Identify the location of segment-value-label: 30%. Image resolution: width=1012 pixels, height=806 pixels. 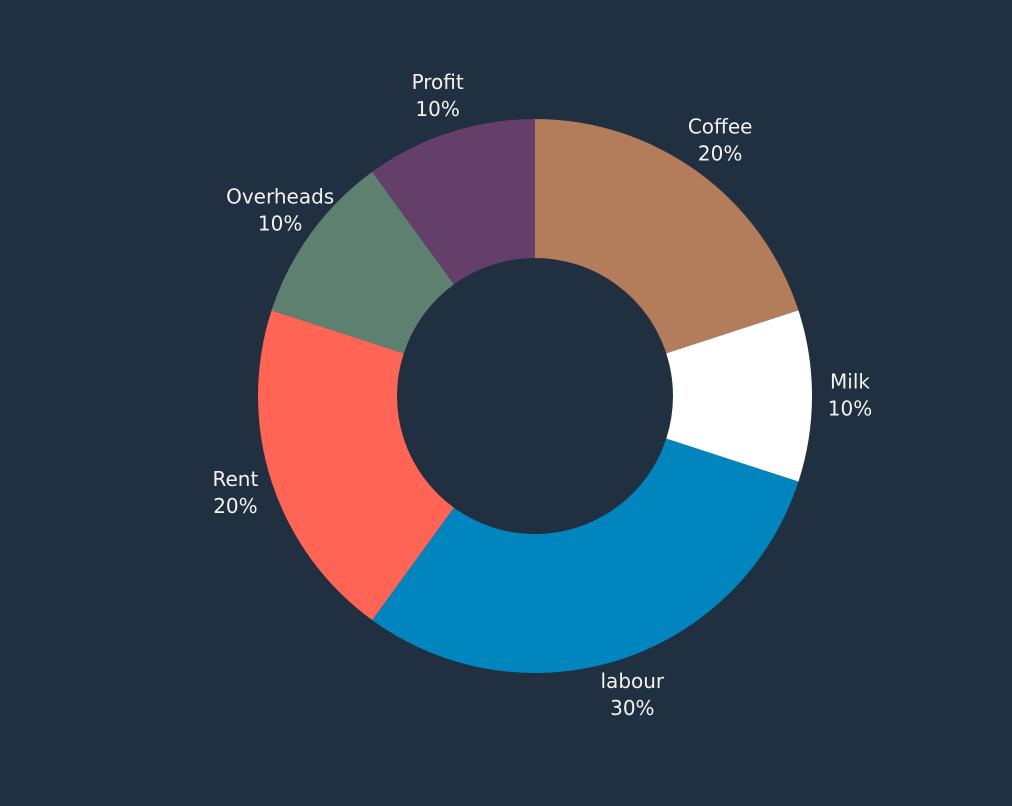
(632, 708).